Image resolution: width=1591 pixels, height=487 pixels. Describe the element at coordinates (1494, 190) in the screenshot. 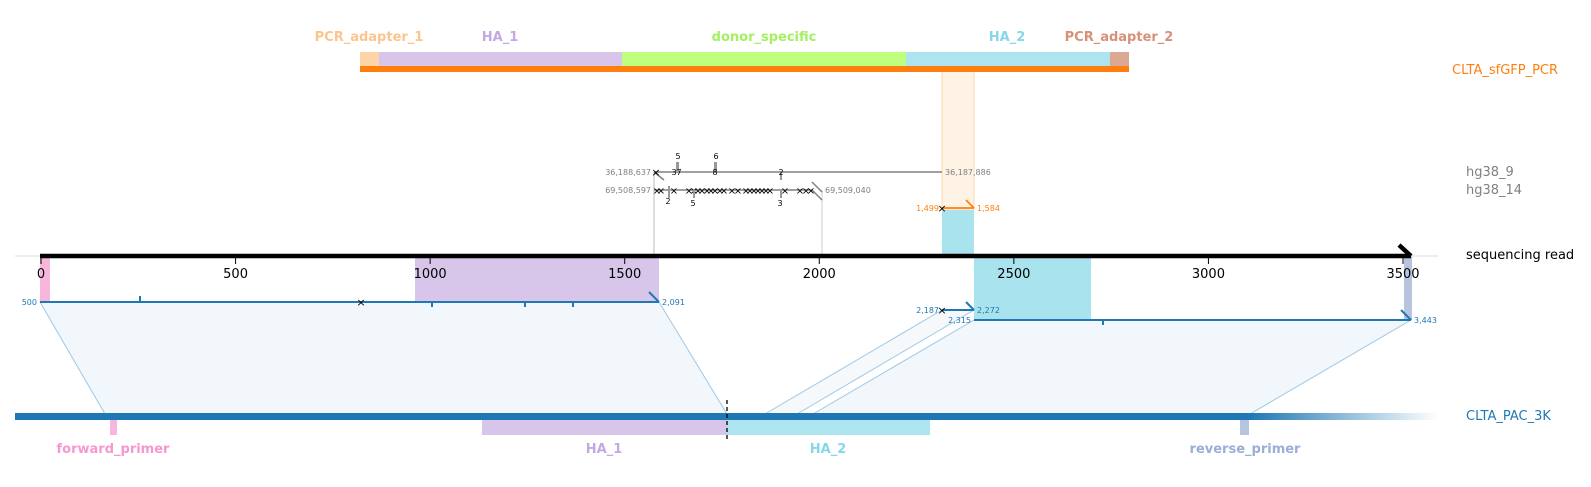

I see `track-label-hg38-14: hg38_14` at that location.